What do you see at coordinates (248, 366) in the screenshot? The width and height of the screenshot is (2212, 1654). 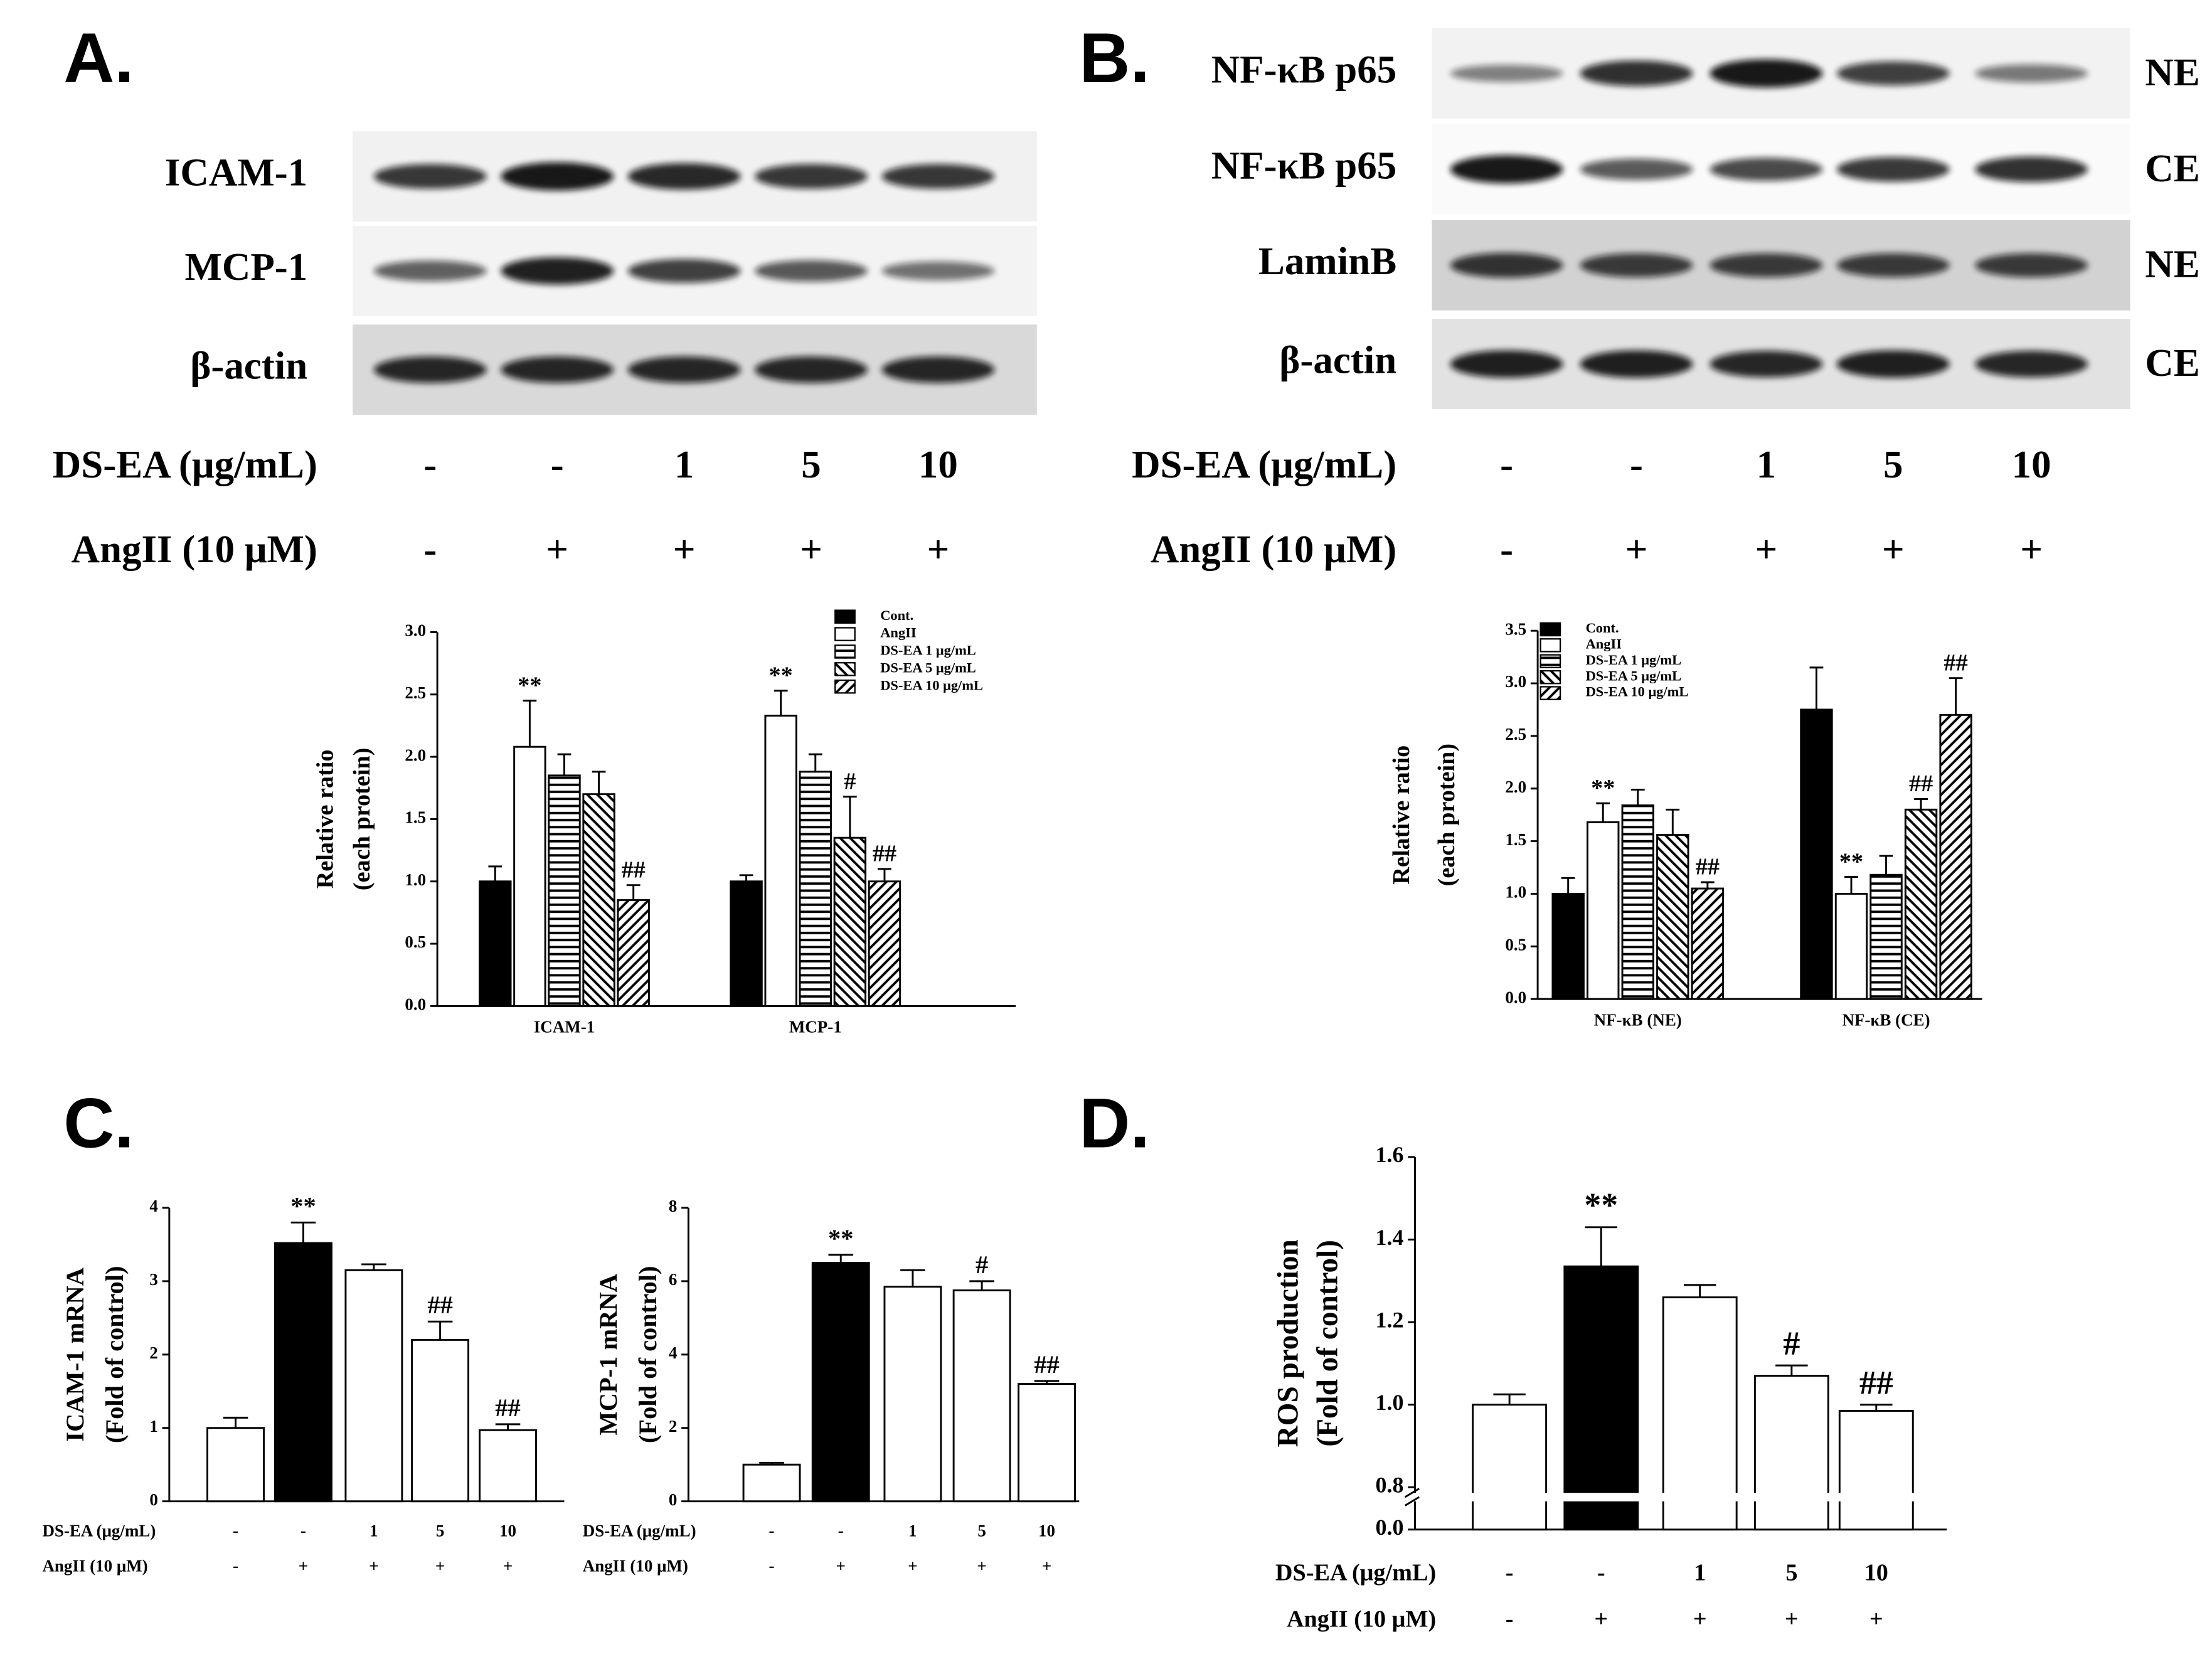 I see `blot-row-label: β-actin` at bounding box center [248, 366].